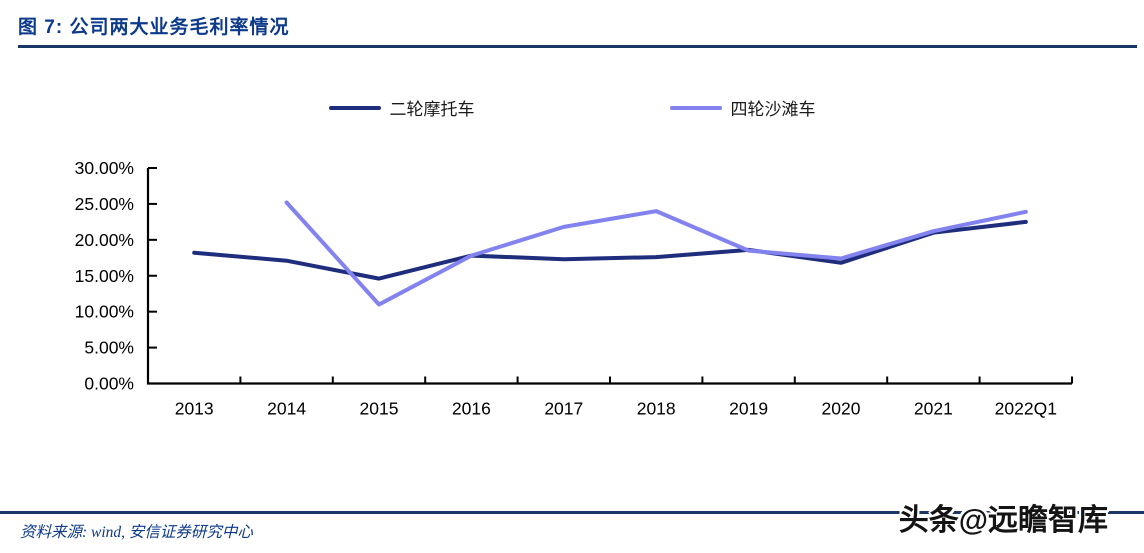 The image size is (1144, 553). What do you see at coordinates (1026, 409) in the screenshot?
I see `x-axis-label: 2022Q1` at bounding box center [1026, 409].